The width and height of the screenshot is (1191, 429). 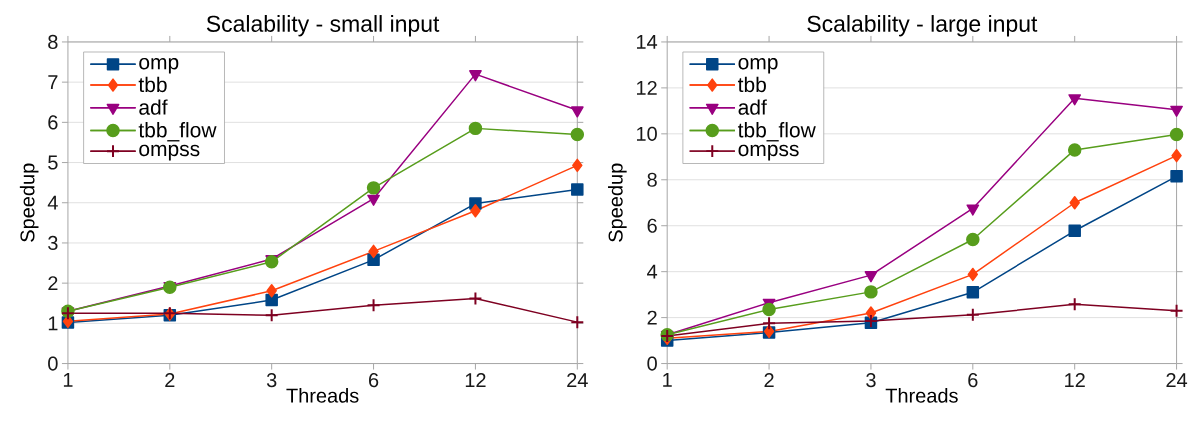 I want to click on chart-title: Scalability - large input, so click(x=922, y=25).